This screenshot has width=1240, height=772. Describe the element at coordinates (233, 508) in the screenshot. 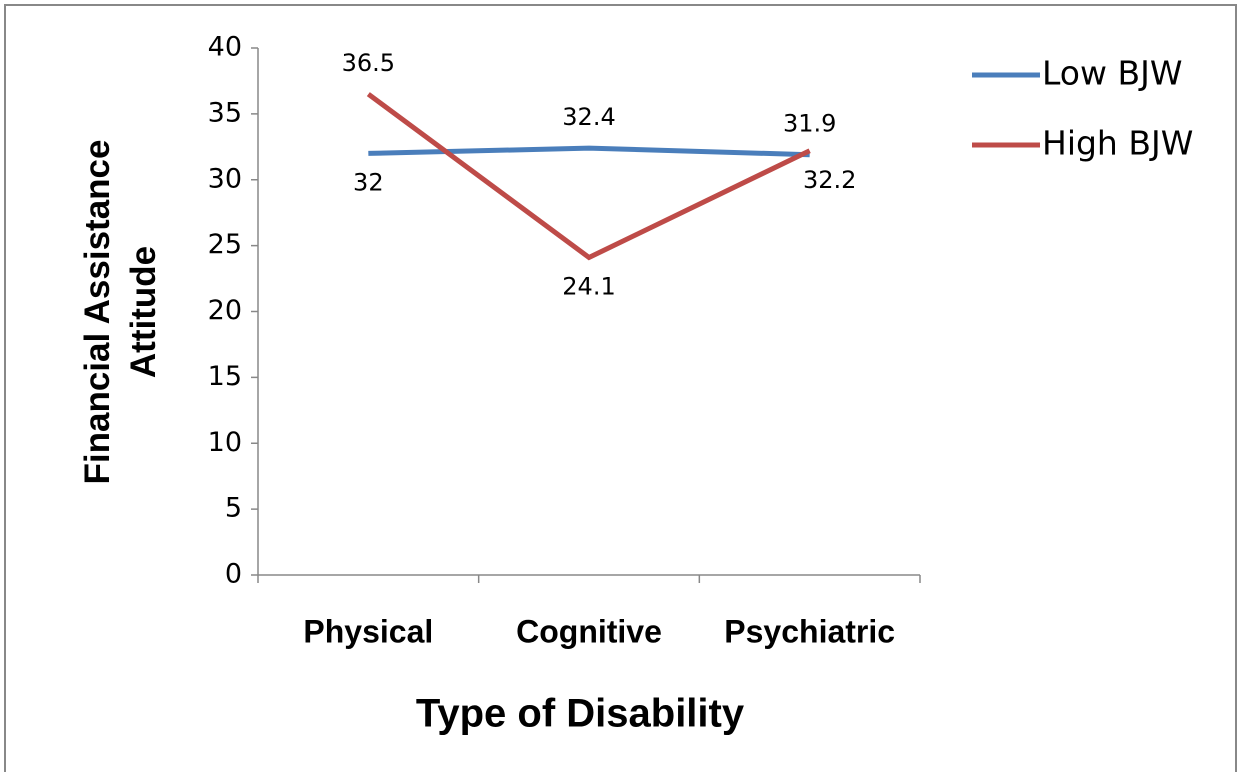

I see `y-tick-label: 5` at that location.